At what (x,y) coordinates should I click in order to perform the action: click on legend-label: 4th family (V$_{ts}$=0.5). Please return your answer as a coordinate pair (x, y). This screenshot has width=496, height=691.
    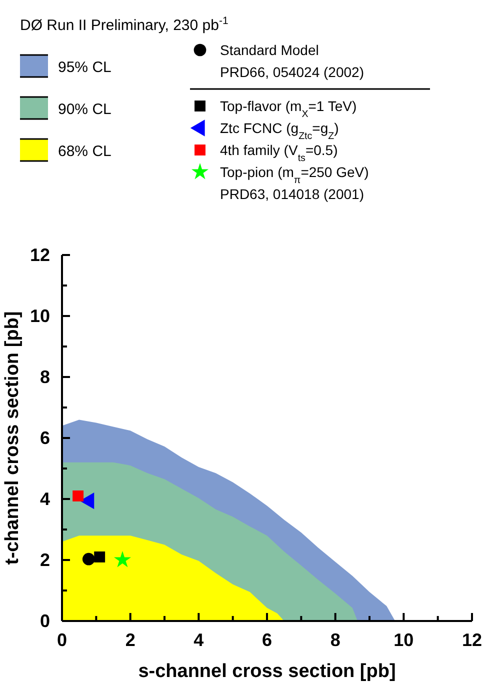
    Looking at the image, I should click on (279, 153).